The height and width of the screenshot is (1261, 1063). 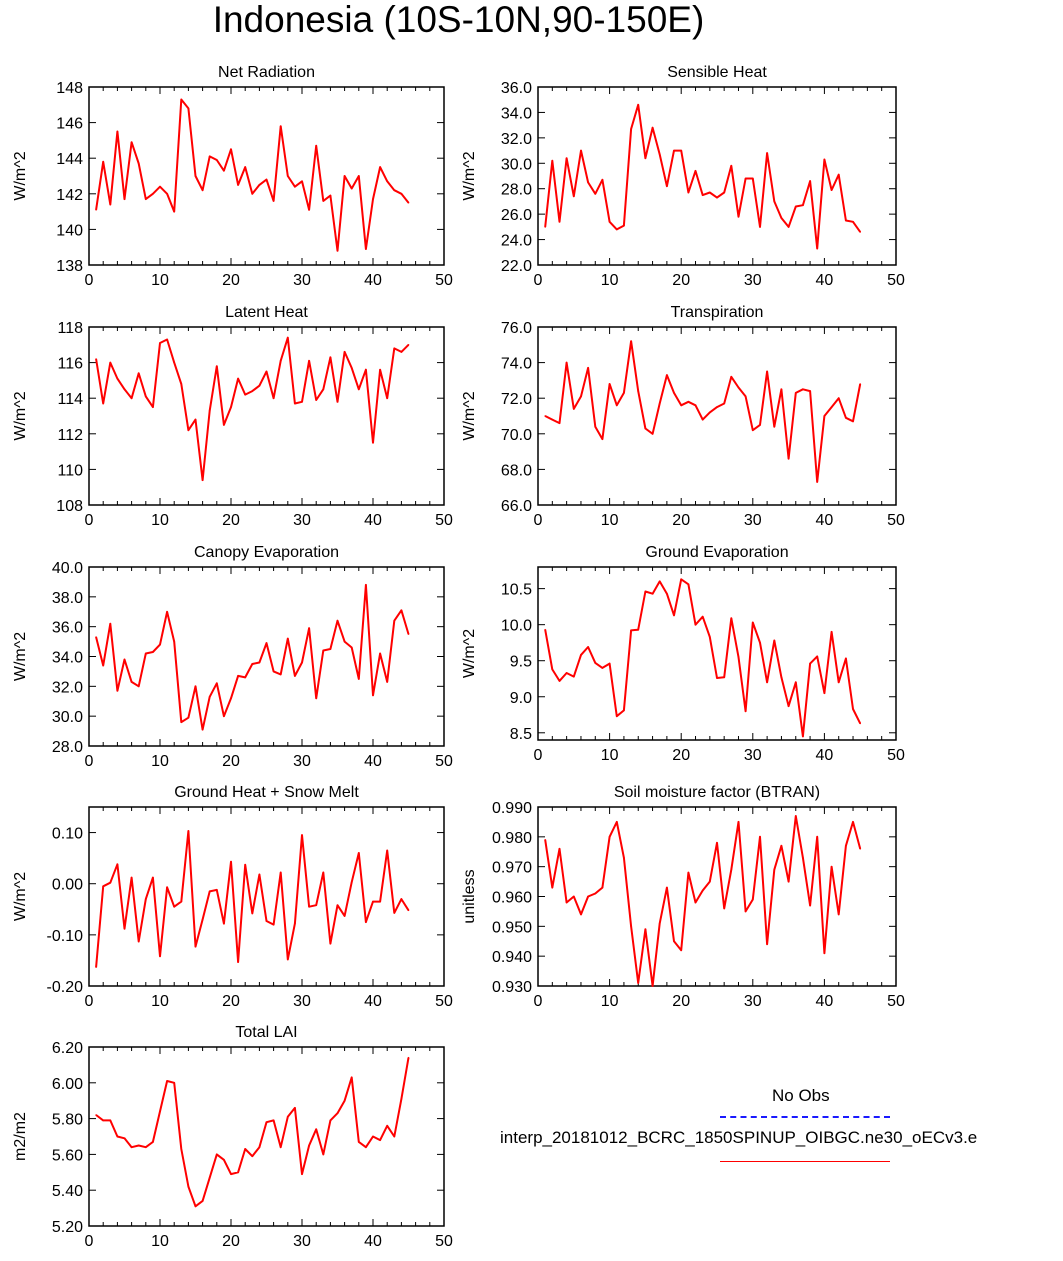 What do you see at coordinates (825, 280) in the screenshot?
I see `x-tick-label: 40` at bounding box center [825, 280].